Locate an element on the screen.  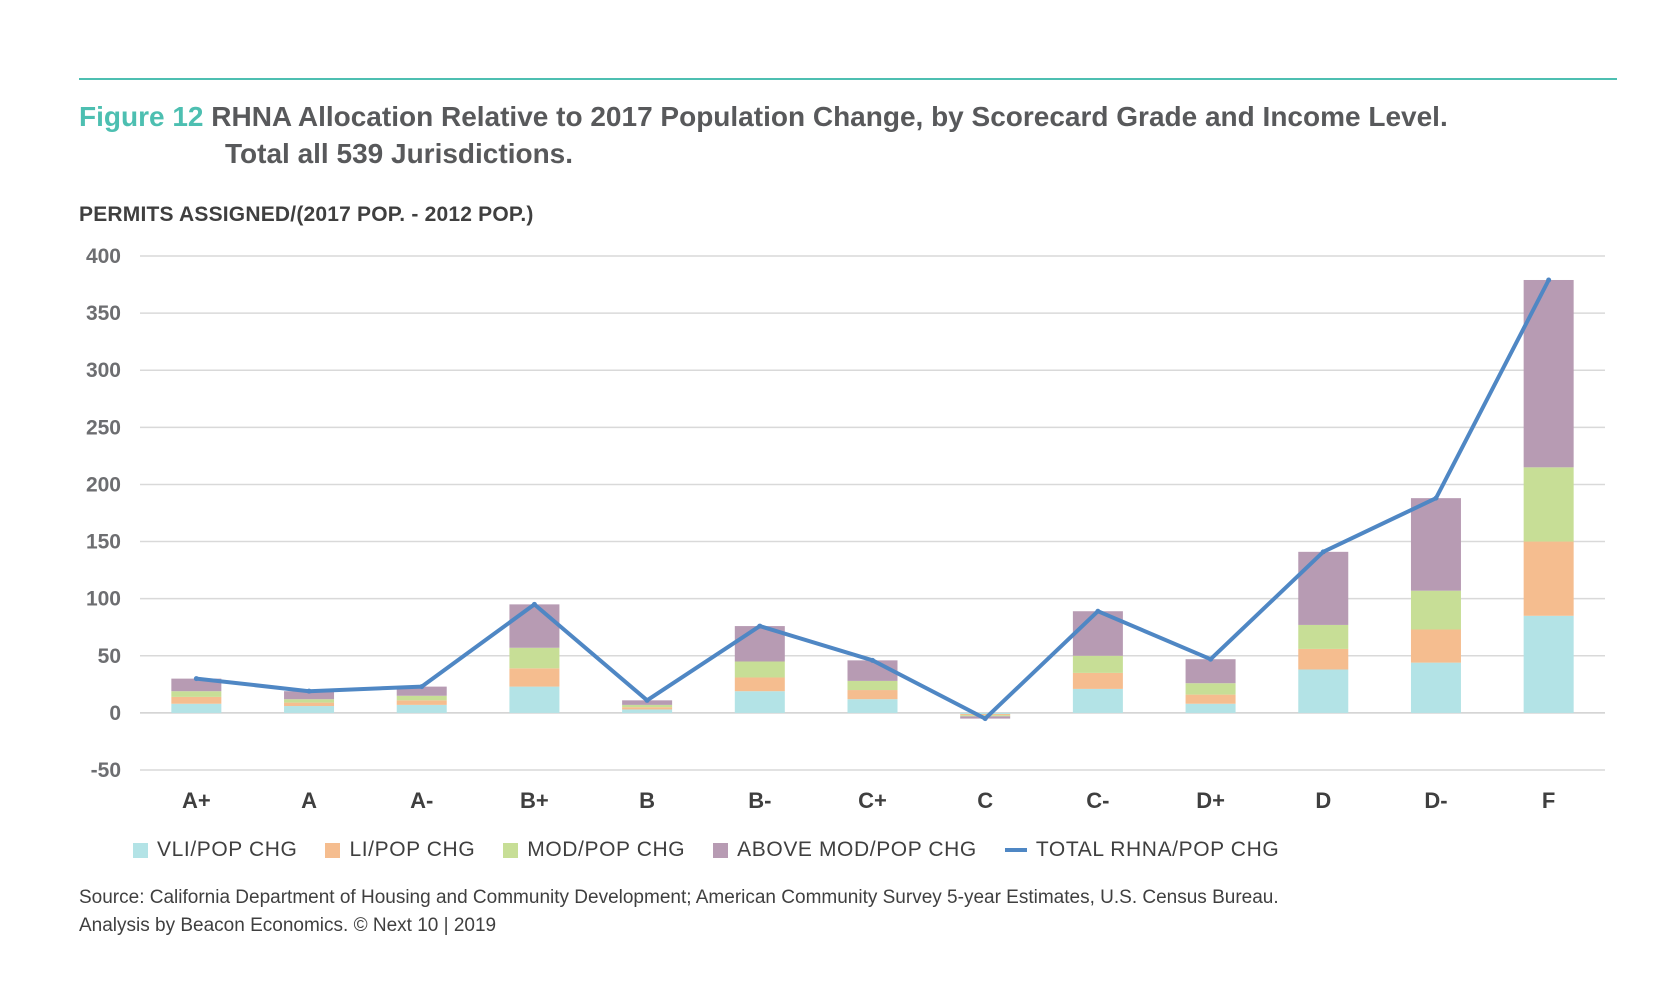
y-tick-label: 150 is located at coordinates (103, 542).